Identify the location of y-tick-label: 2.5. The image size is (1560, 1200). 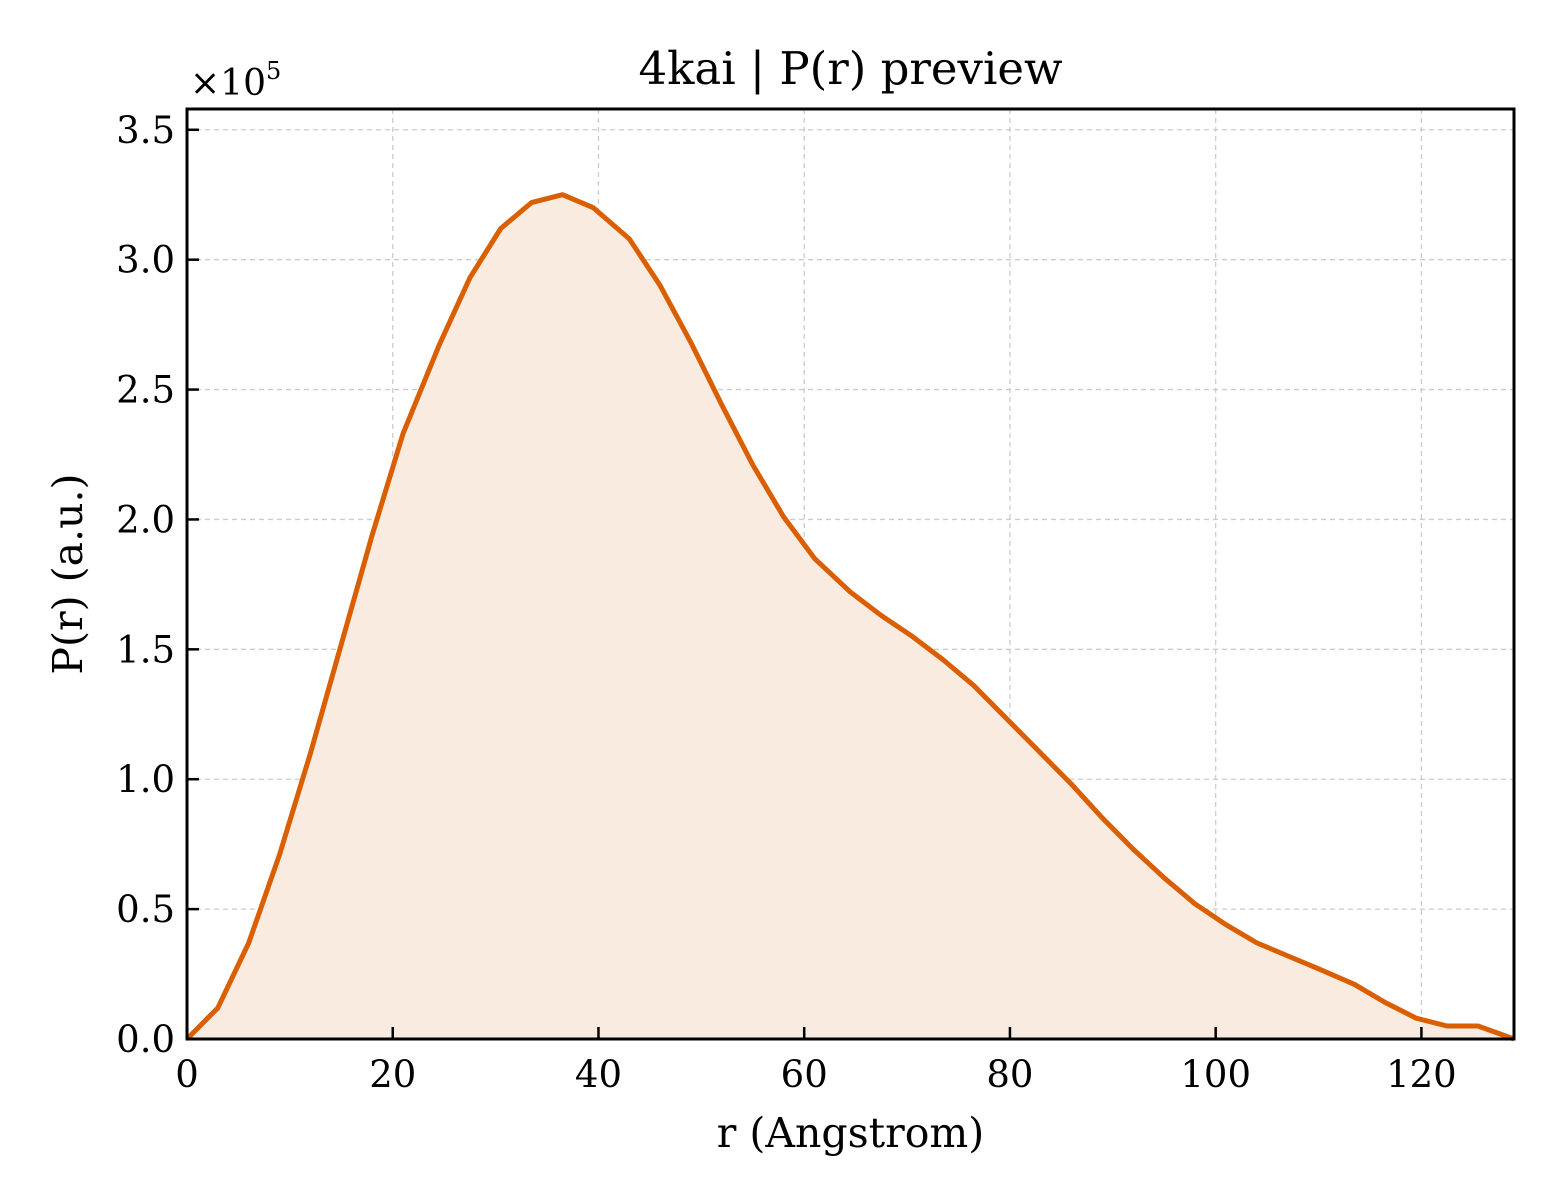
(145, 390).